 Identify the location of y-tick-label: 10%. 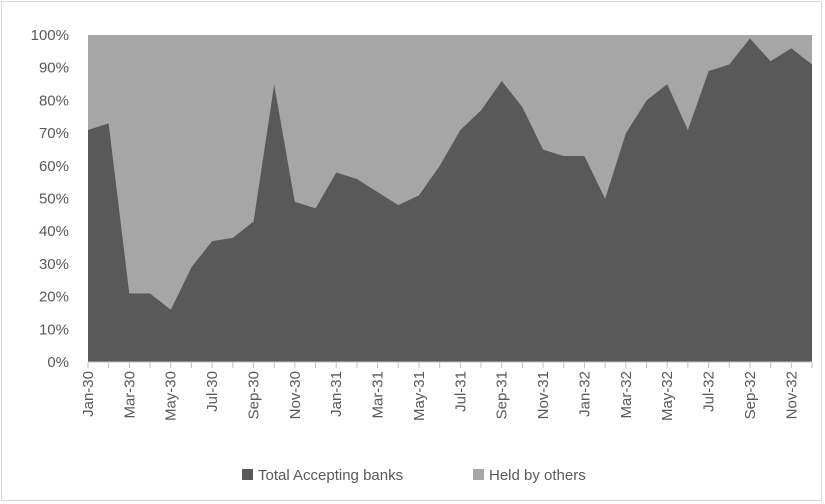
(54, 329).